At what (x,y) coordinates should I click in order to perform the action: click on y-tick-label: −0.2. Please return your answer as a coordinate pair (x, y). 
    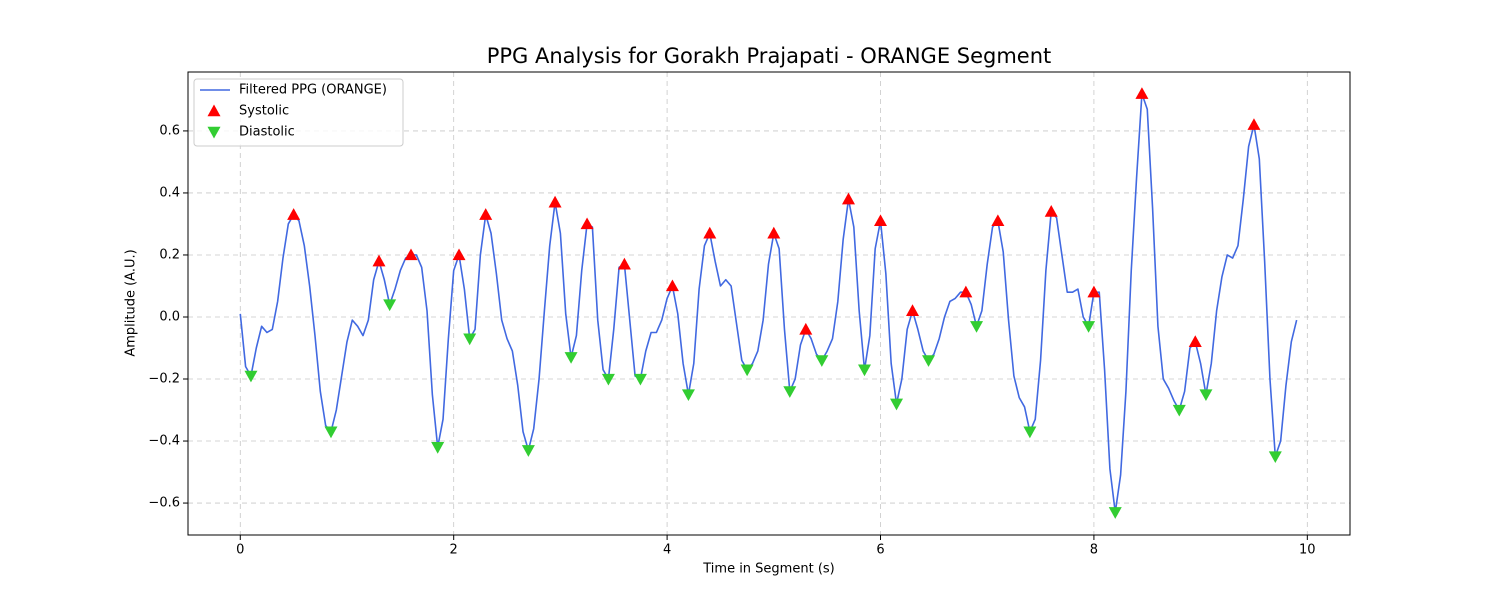
    Looking at the image, I should click on (164, 379).